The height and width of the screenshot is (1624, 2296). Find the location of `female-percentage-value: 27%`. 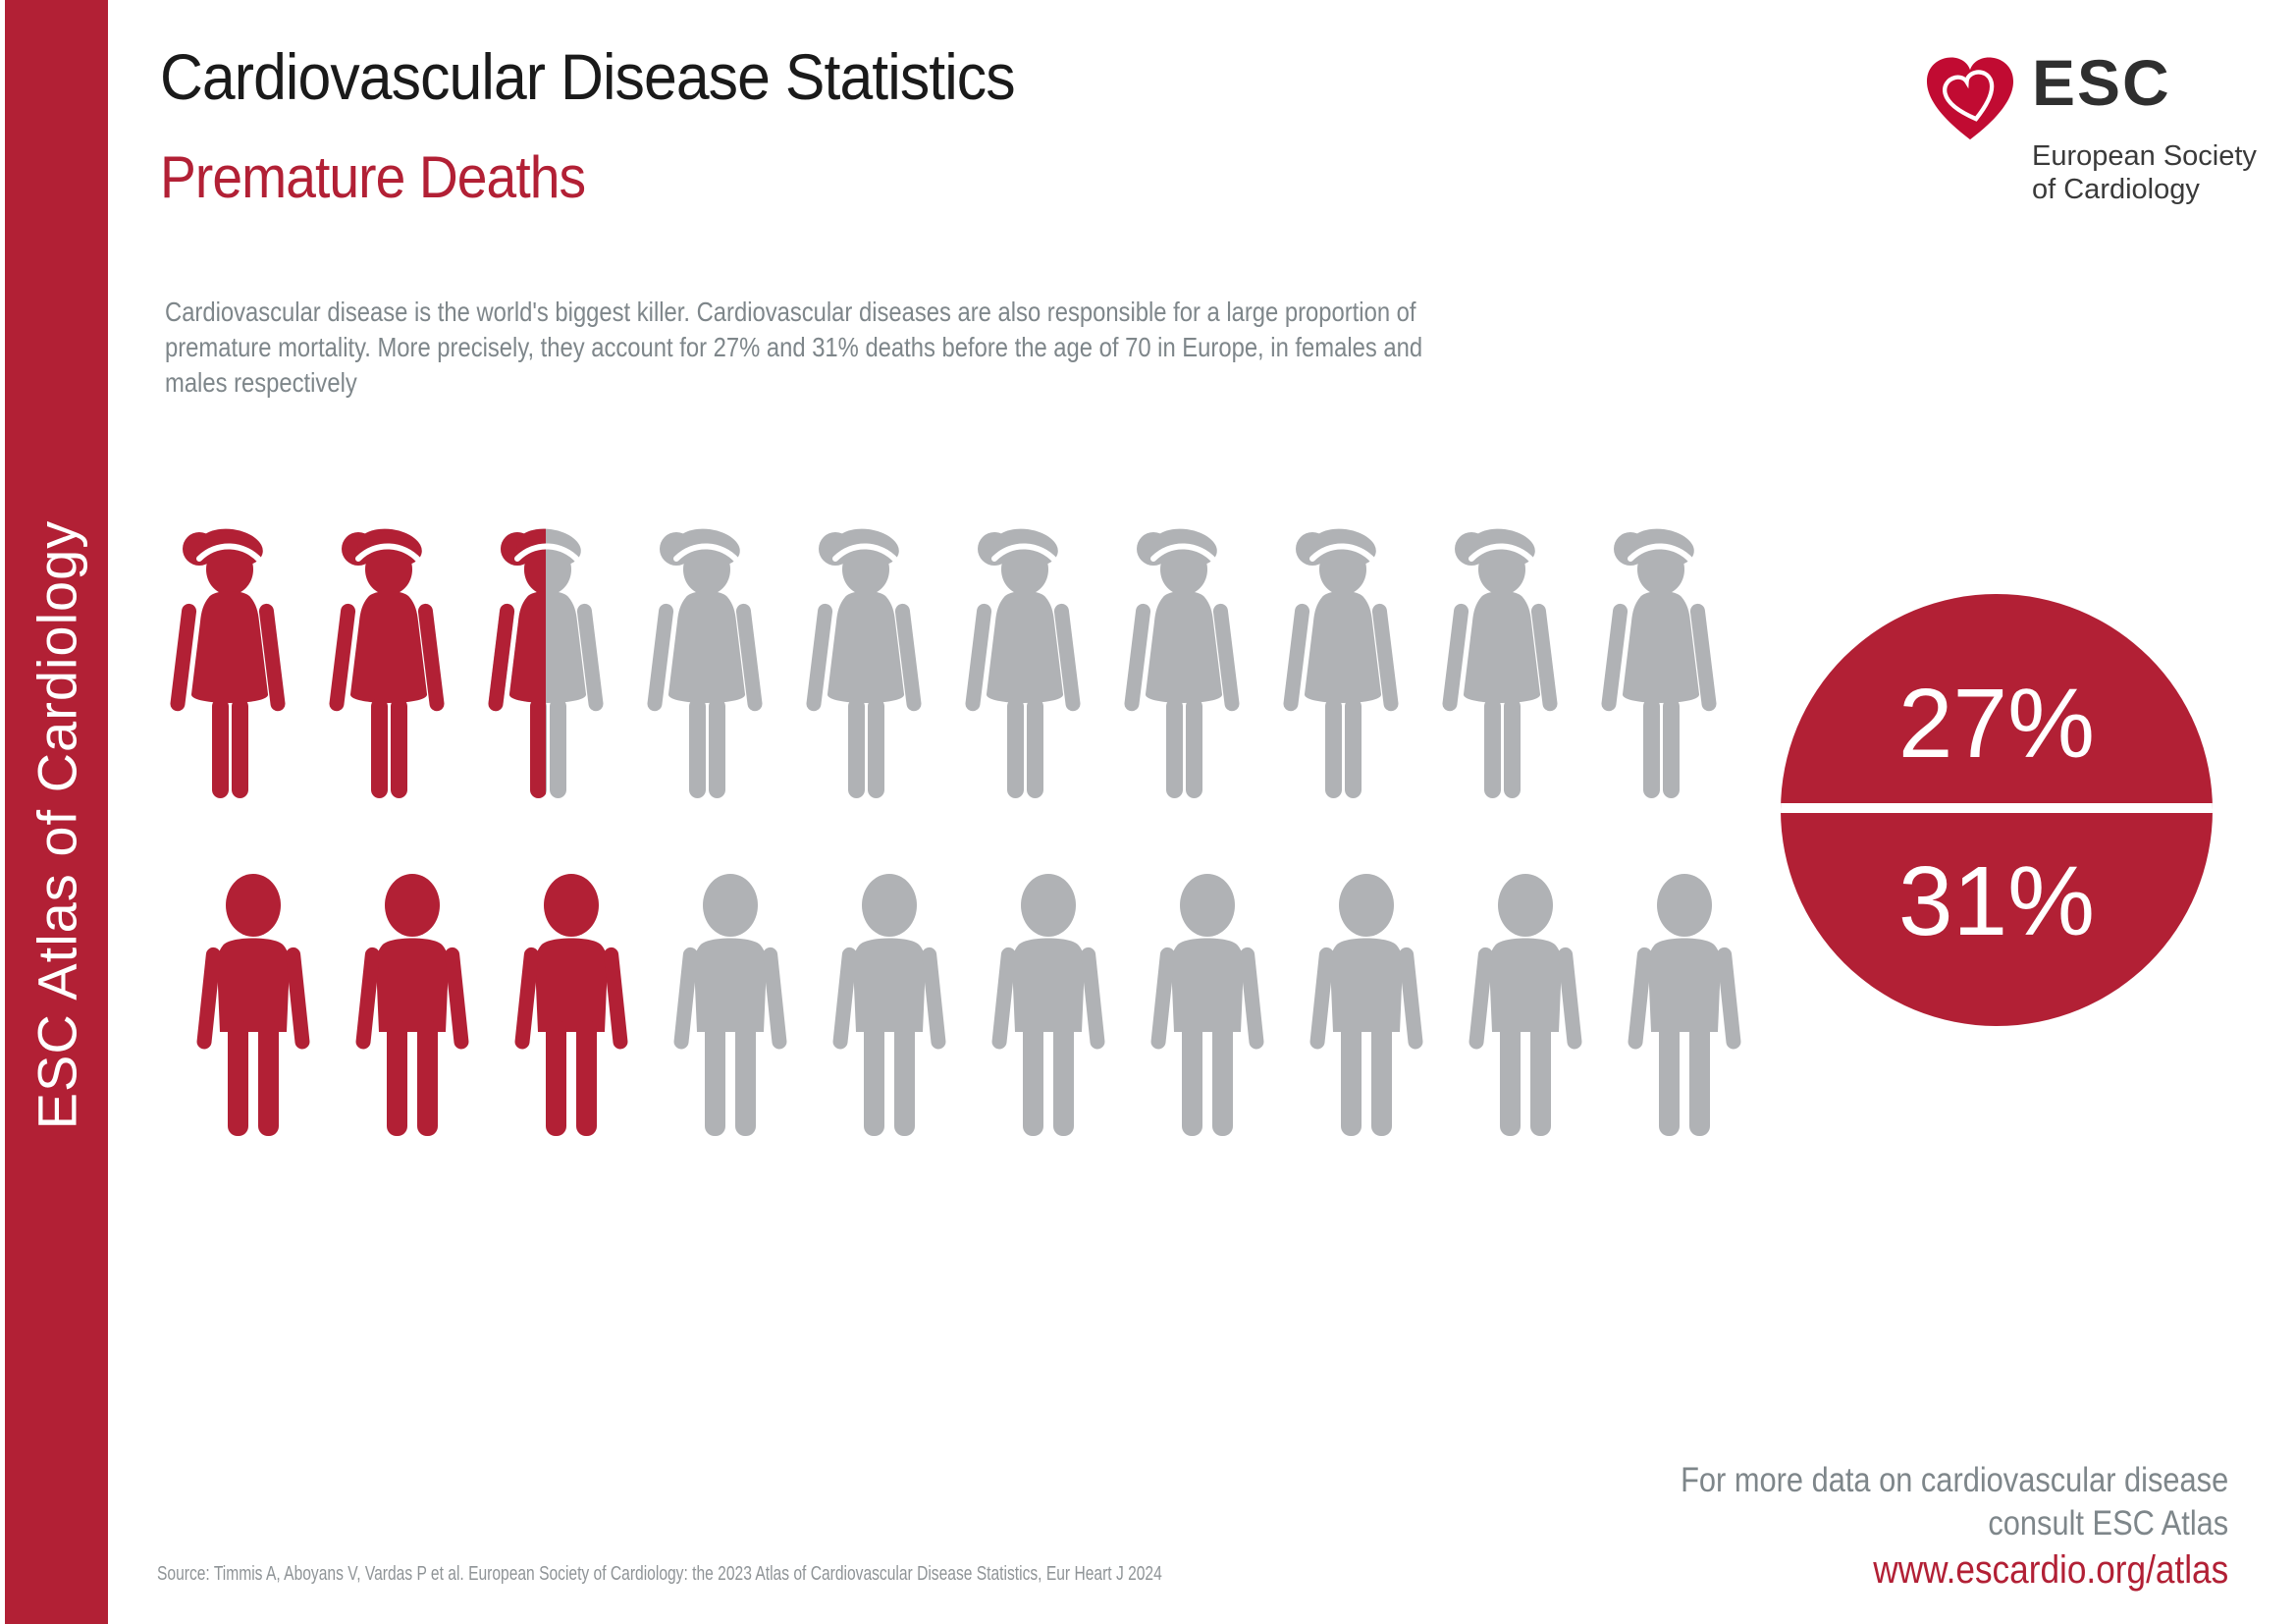

female-percentage-value: 27% is located at coordinates (1996, 724).